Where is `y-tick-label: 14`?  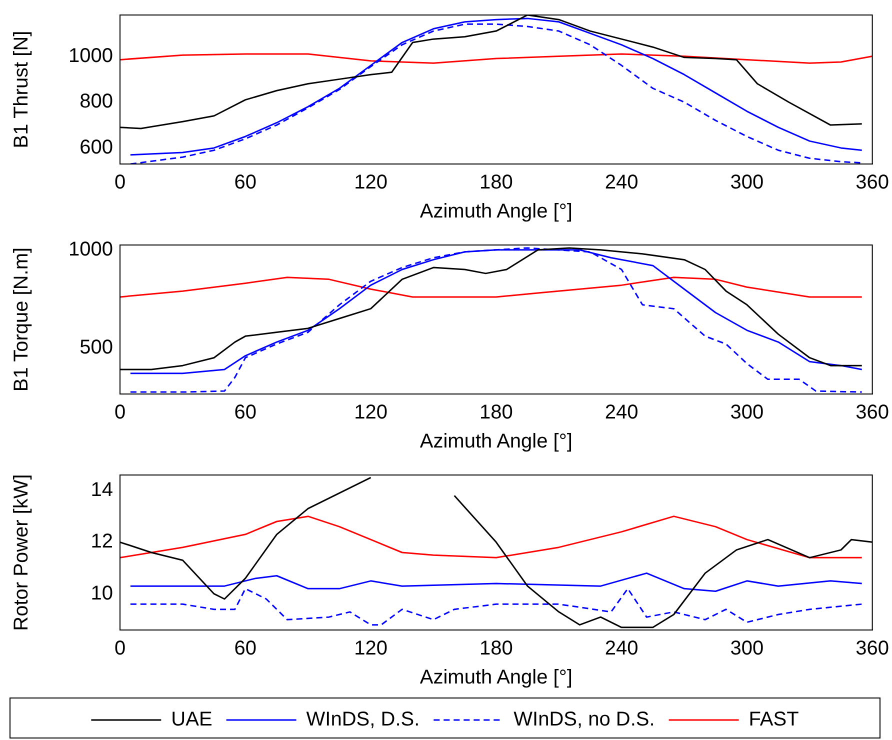
y-tick-label: 14 is located at coordinates (101, 490).